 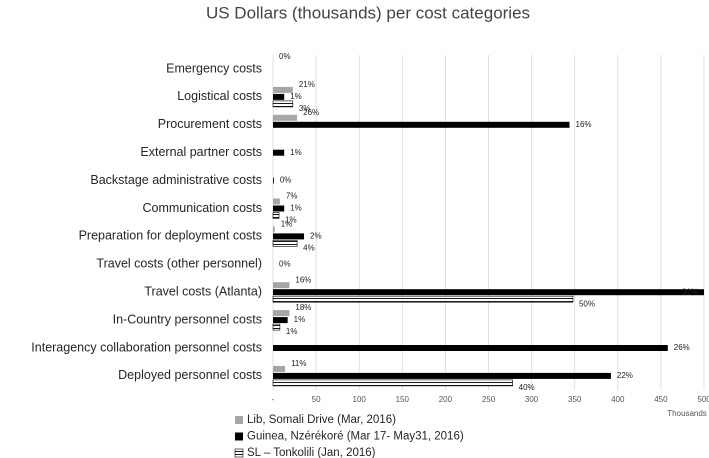 What do you see at coordinates (214, 68) in the screenshot?
I see `category-label: Emergency costs` at bounding box center [214, 68].